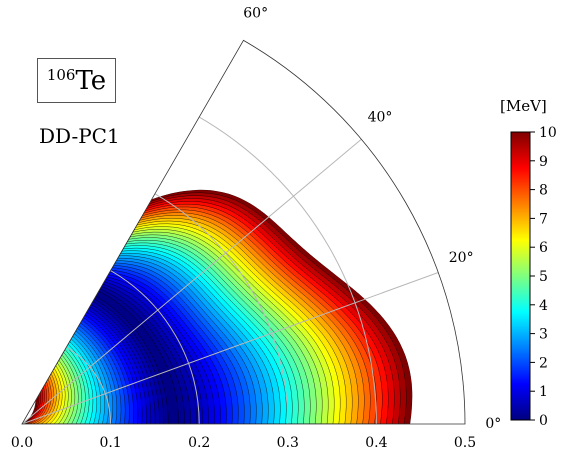  What do you see at coordinates (493, 424) in the screenshot?
I see `angular-tick-label: 0°` at bounding box center [493, 424].